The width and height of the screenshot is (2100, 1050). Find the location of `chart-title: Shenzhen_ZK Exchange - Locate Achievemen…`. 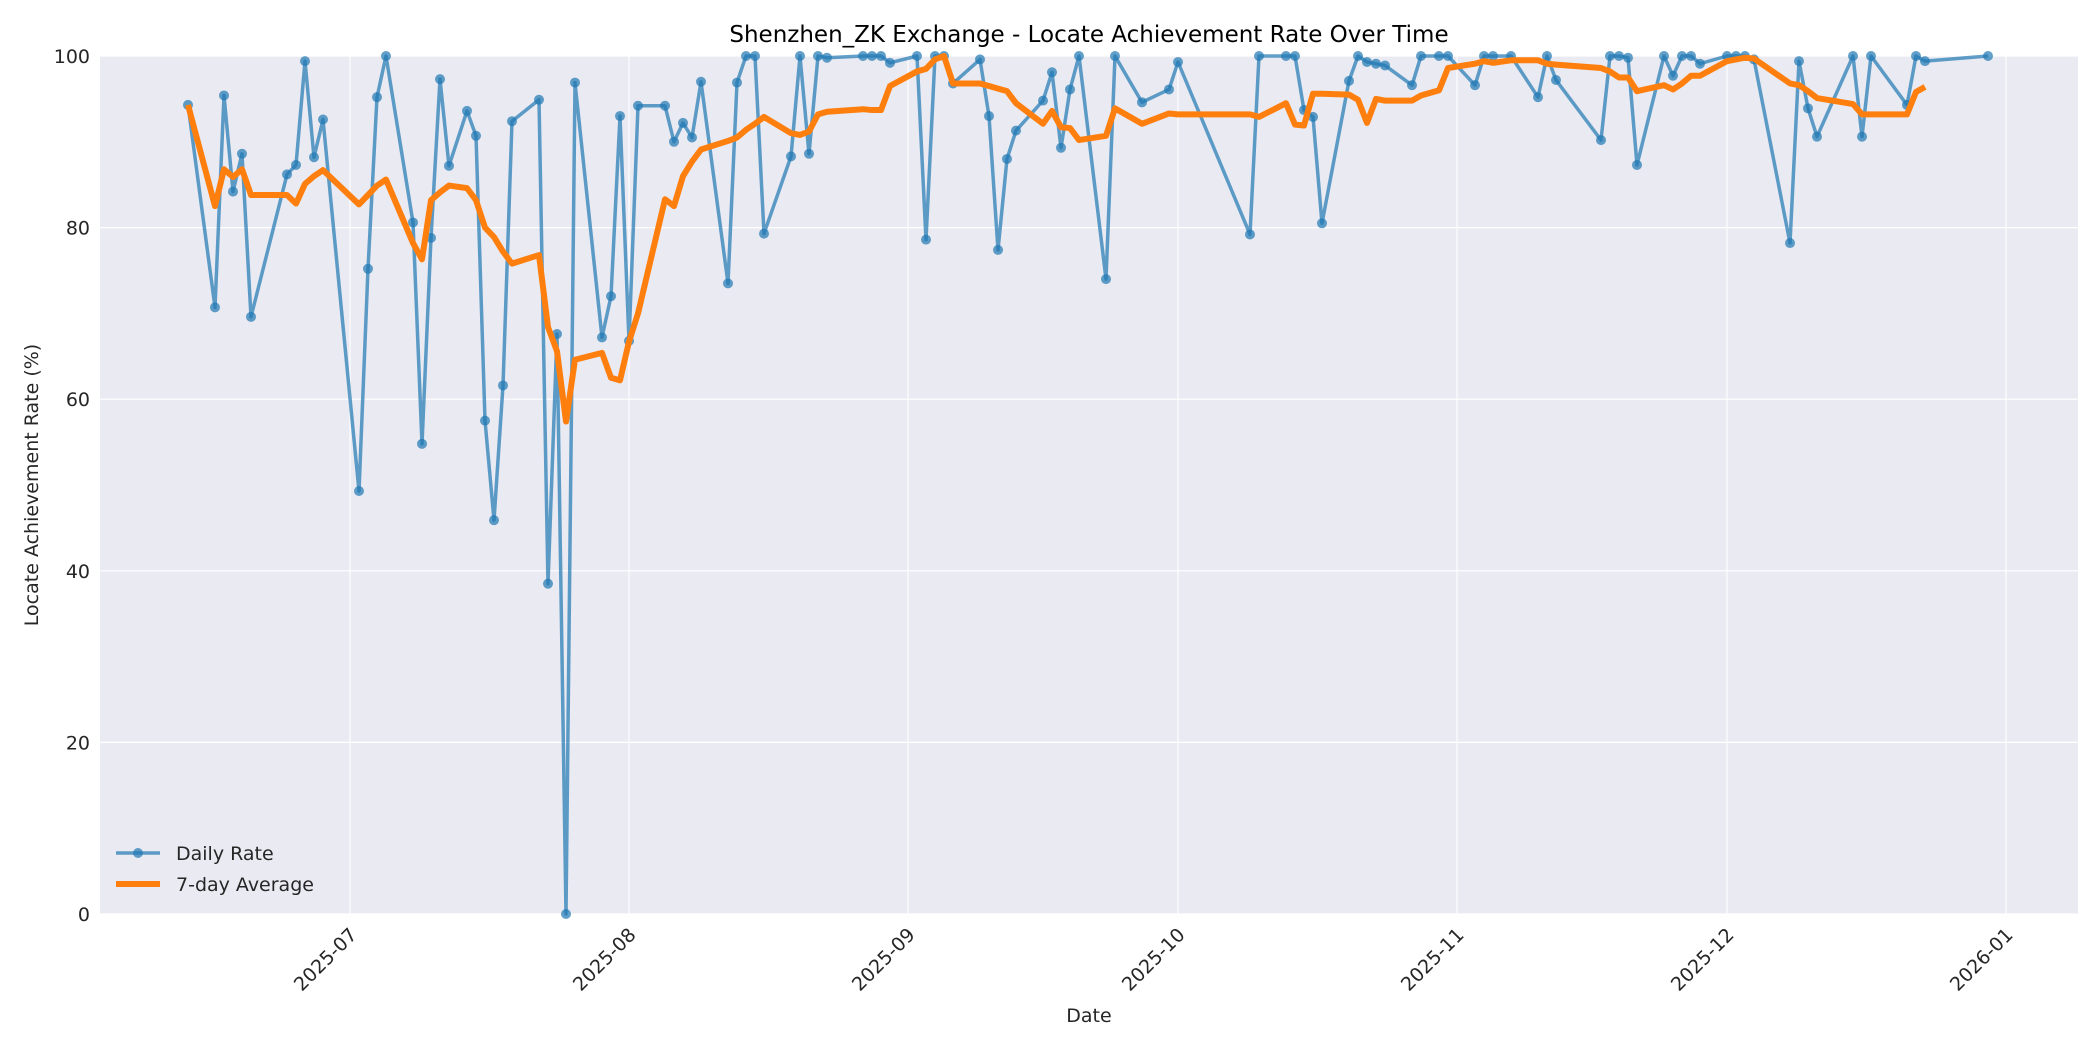

chart-title: Shenzhen_ZK Exchange - Locate Achievemen… is located at coordinates (1088, 35).